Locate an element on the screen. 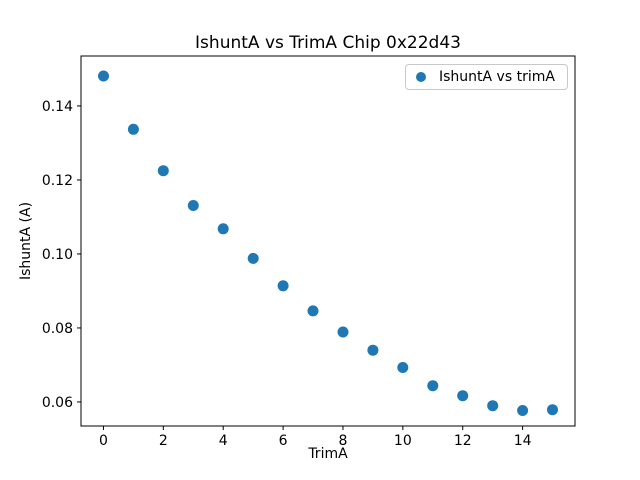 The height and width of the screenshot is (480, 640). x-tick-label: 4 is located at coordinates (223, 441).